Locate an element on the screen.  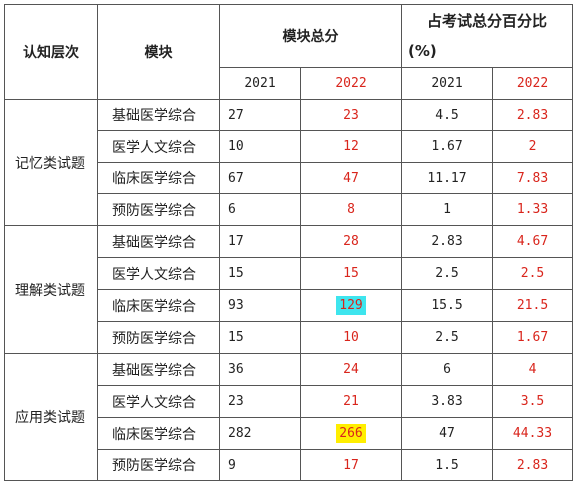
group-label: 应用类试题 is located at coordinates (51, 417).